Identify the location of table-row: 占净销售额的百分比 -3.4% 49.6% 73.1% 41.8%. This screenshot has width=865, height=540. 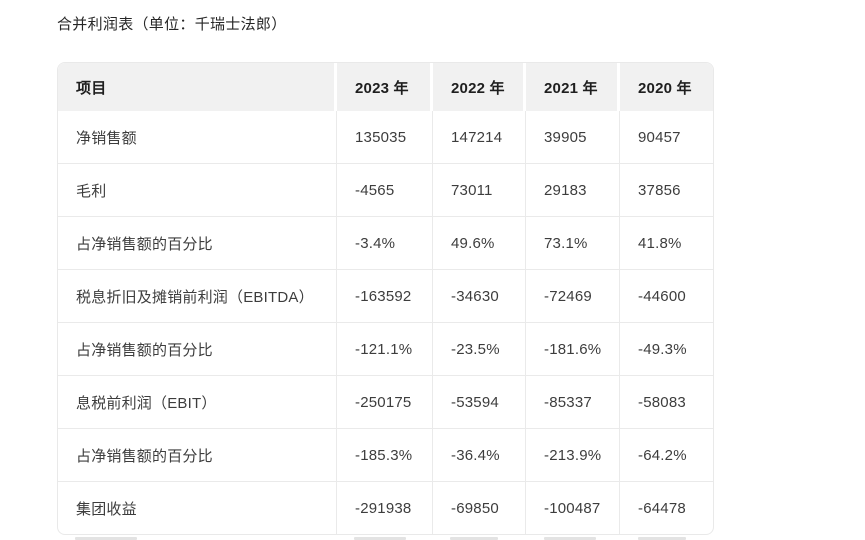
(385, 242).